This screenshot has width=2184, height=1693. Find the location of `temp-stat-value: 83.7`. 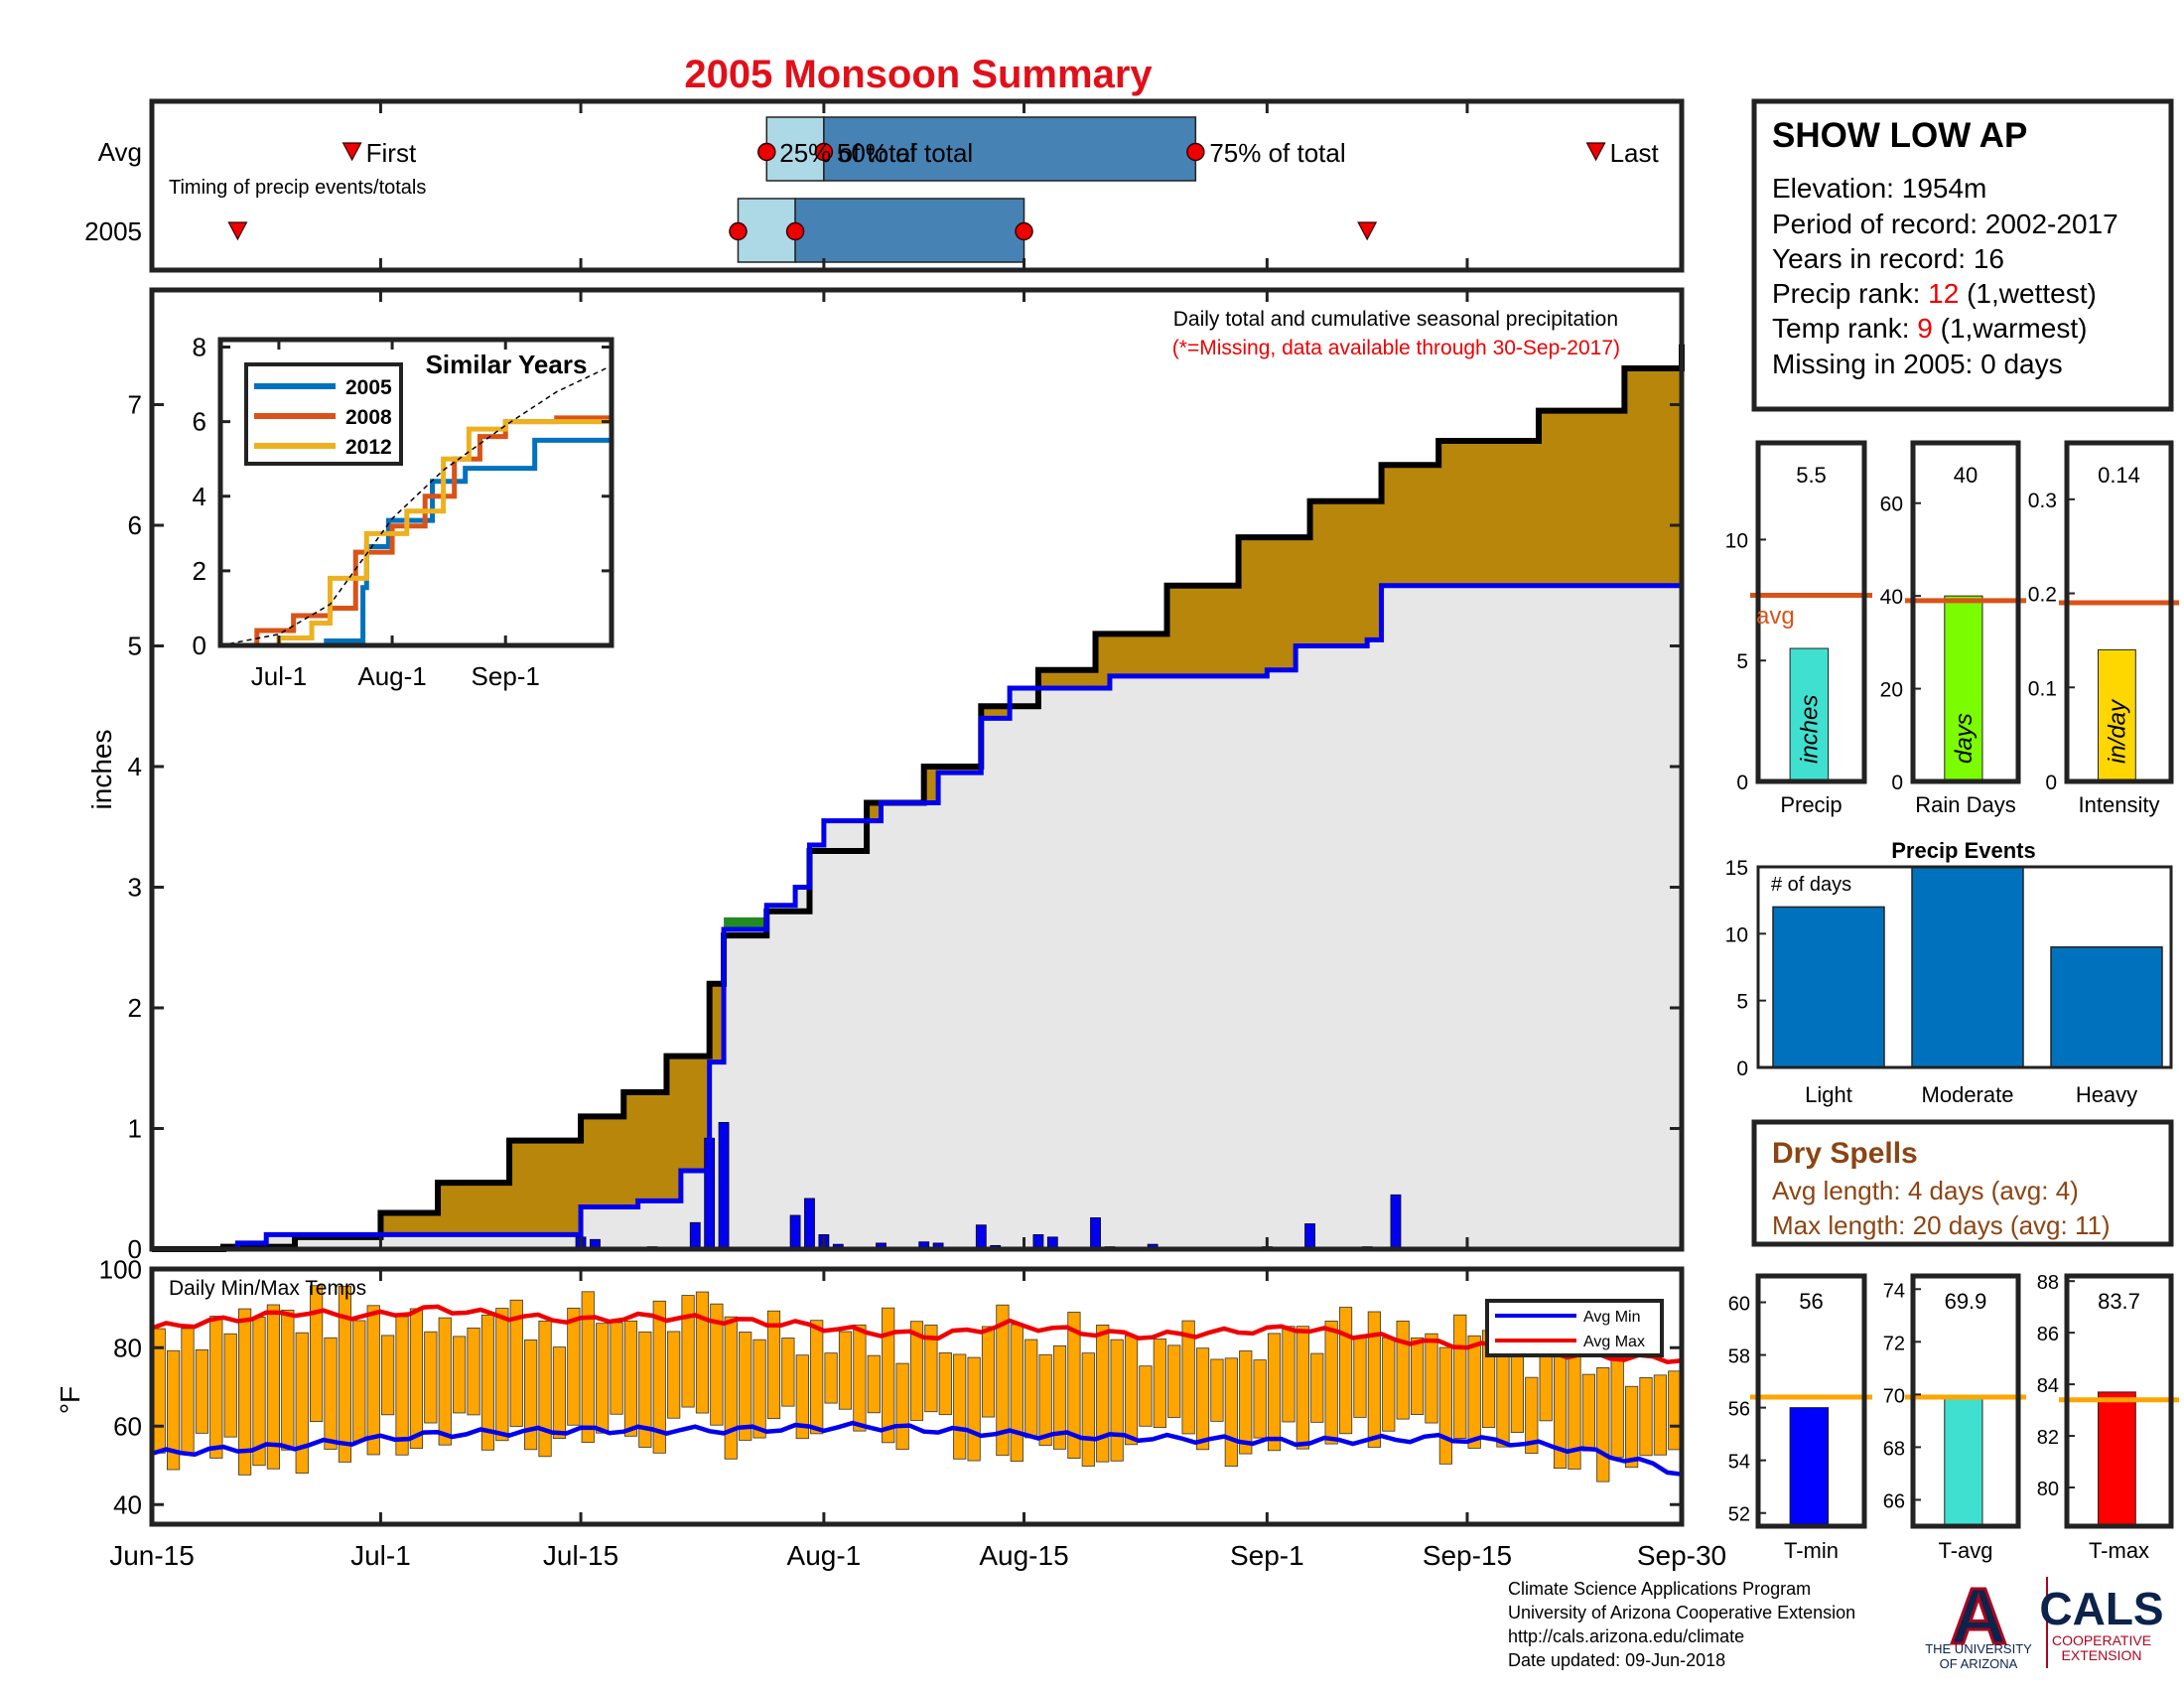

temp-stat-value: 83.7 is located at coordinates (2119, 1301).